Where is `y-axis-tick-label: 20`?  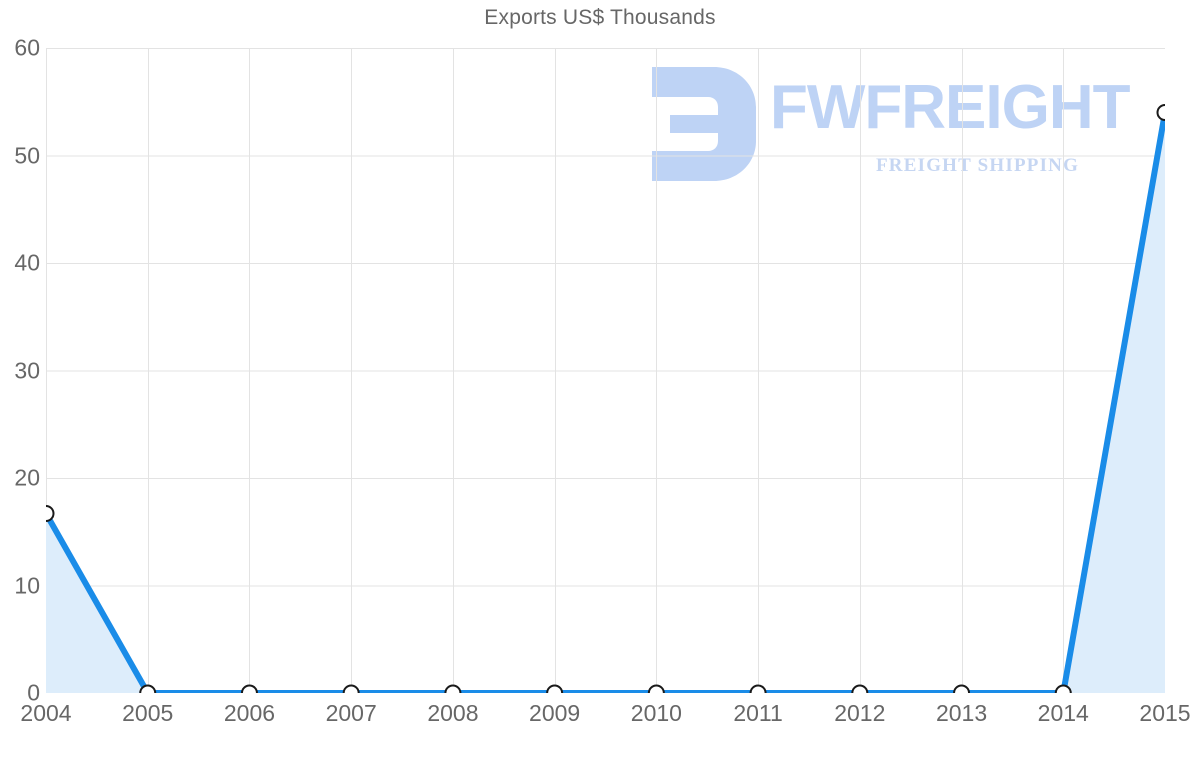 y-axis-tick-label: 20 is located at coordinates (27, 477).